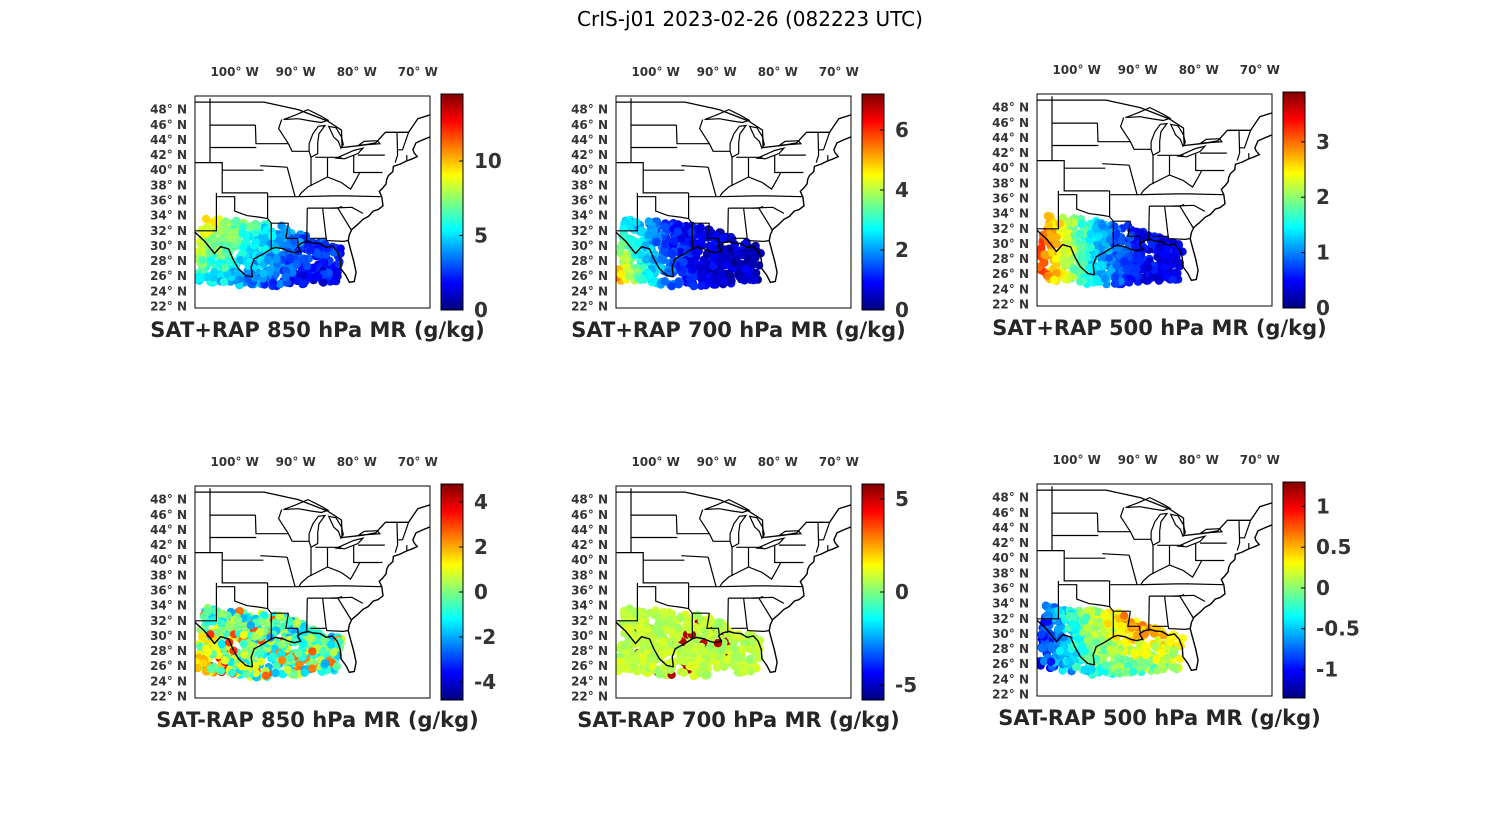 This screenshot has height=825, width=1500. What do you see at coordinates (1199, 460) in the screenshot?
I see `lon-tick-label: 80° W` at bounding box center [1199, 460].